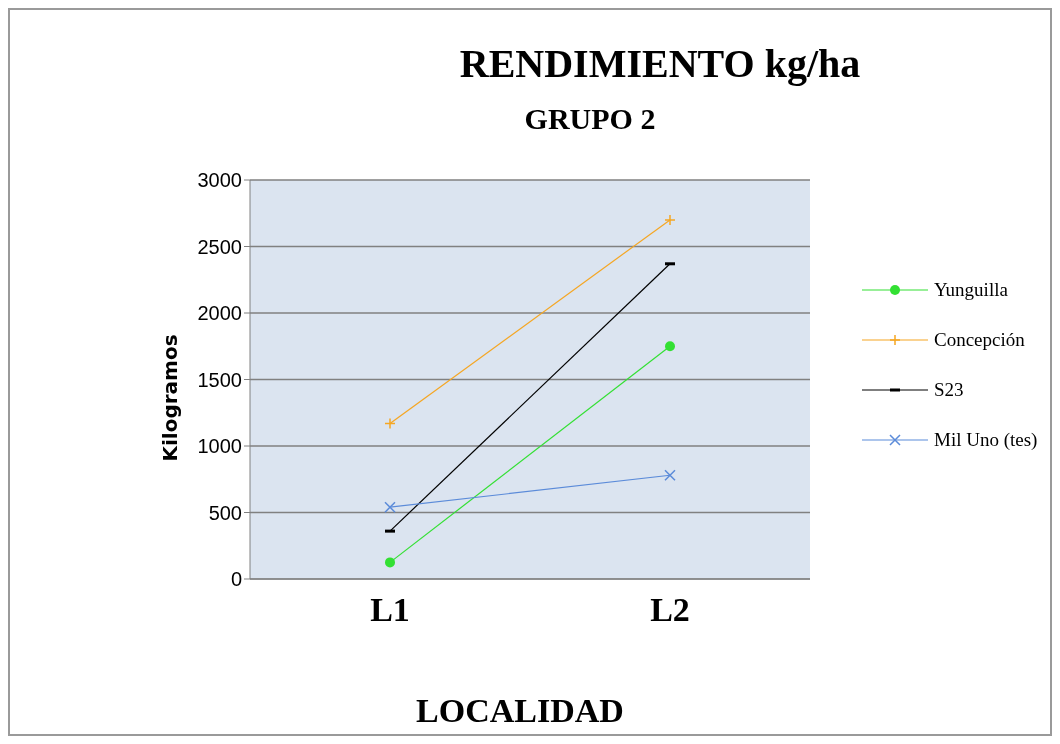  I want to click on y-tick-label: 1000, so click(219, 446).